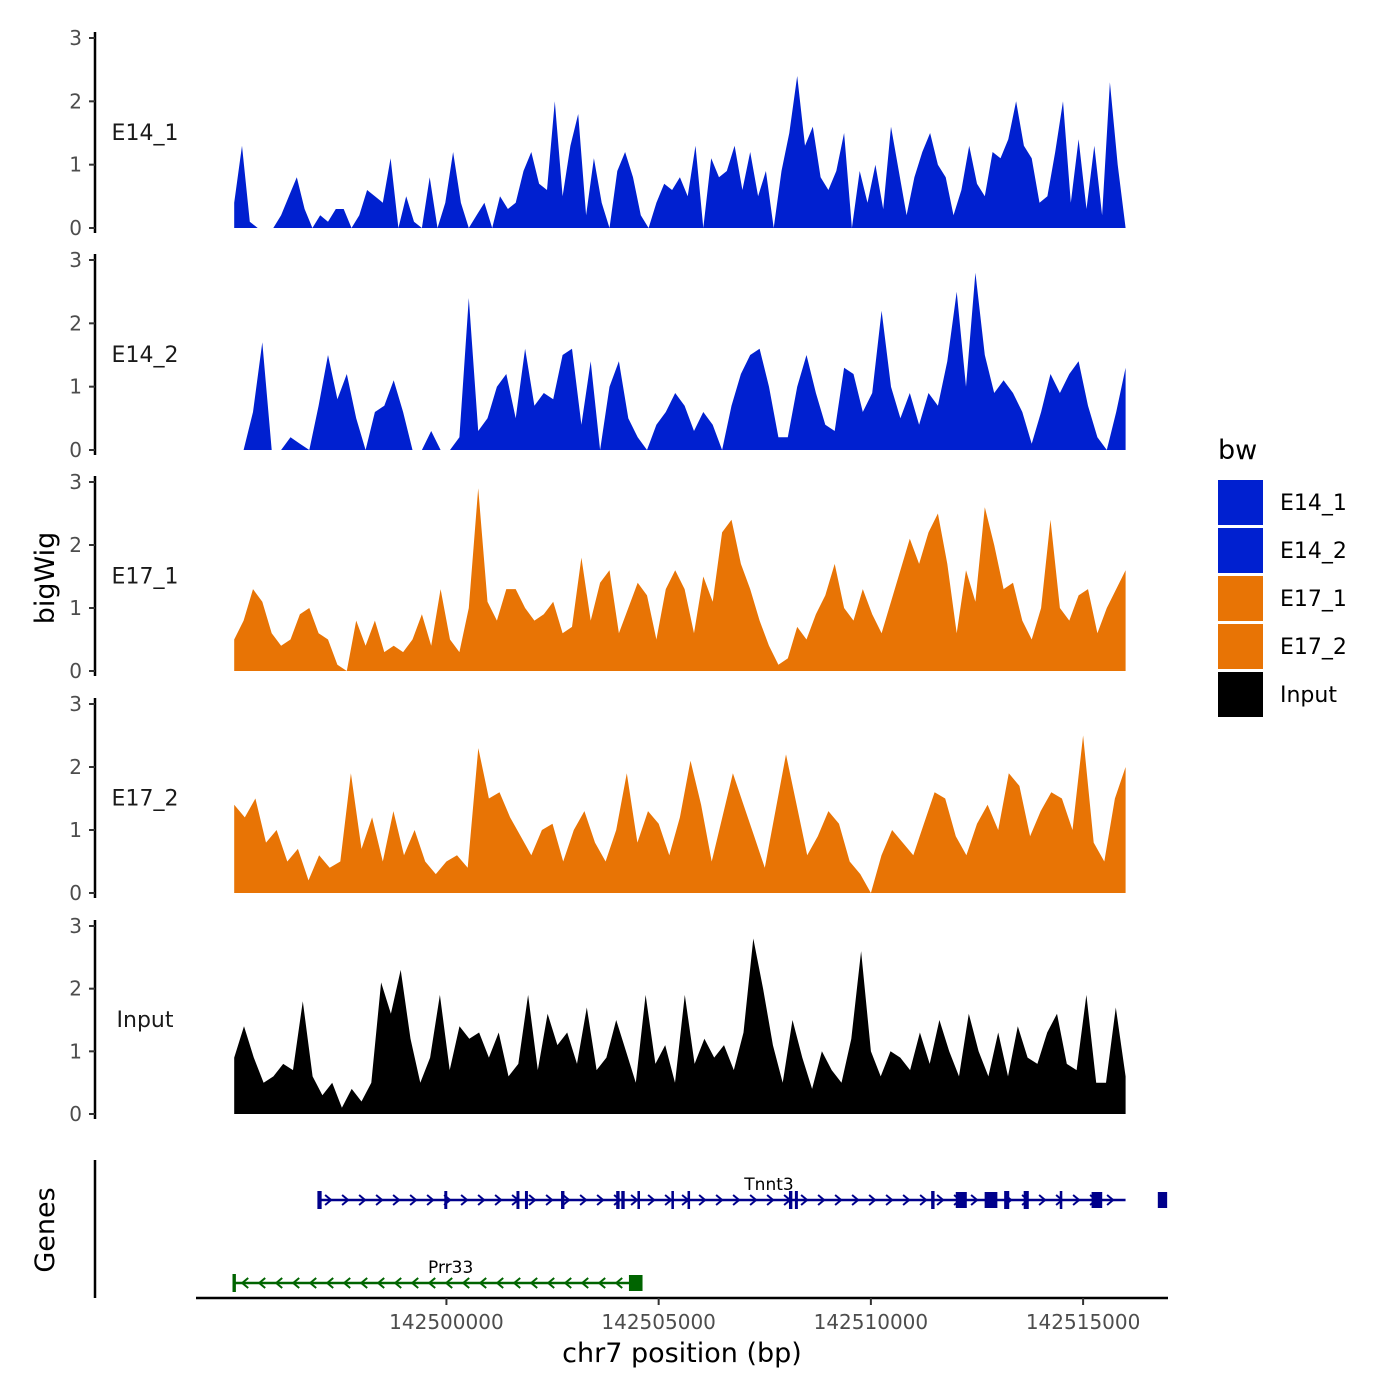 This screenshot has width=1400, height=1400. What do you see at coordinates (1313, 647) in the screenshot?
I see `legend-label: E17_2` at bounding box center [1313, 647].